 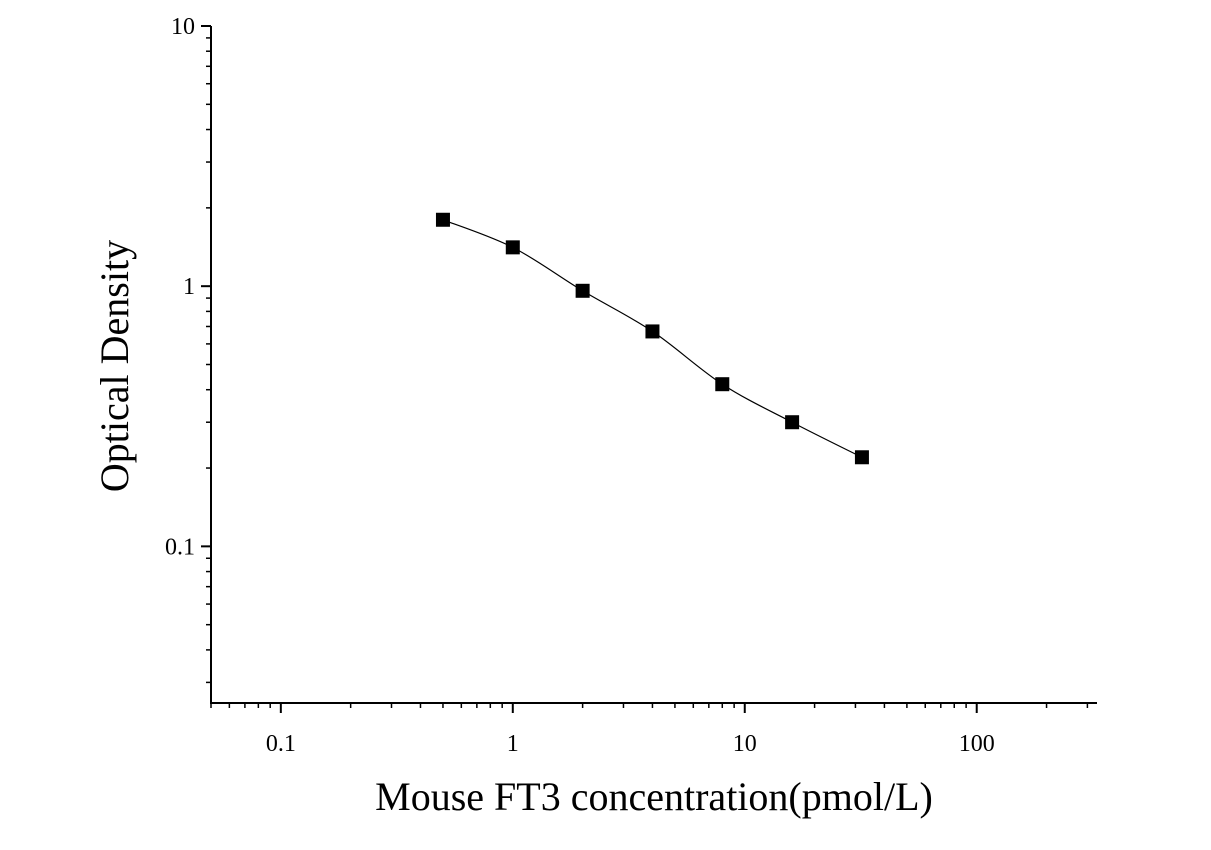 What do you see at coordinates (745, 744) in the screenshot?
I see `x-tick-label: 10` at bounding box center [745, 744].